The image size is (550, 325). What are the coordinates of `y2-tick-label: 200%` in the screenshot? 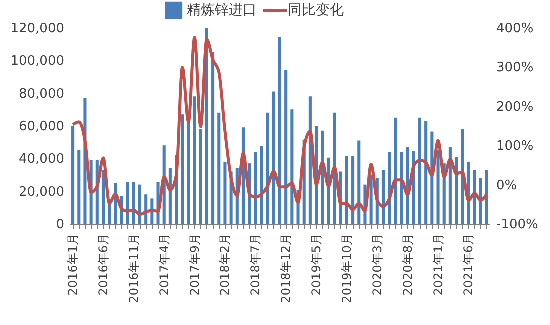 It's located at (515, 107).